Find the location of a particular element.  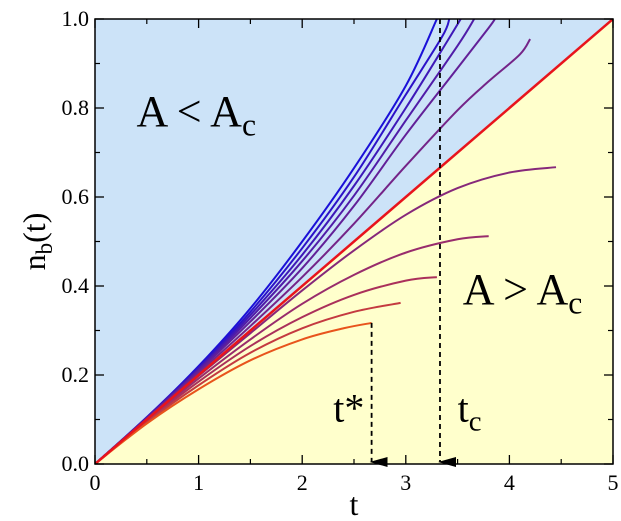

y-tick-label: 0.2 is located at coordinates (76, 374).